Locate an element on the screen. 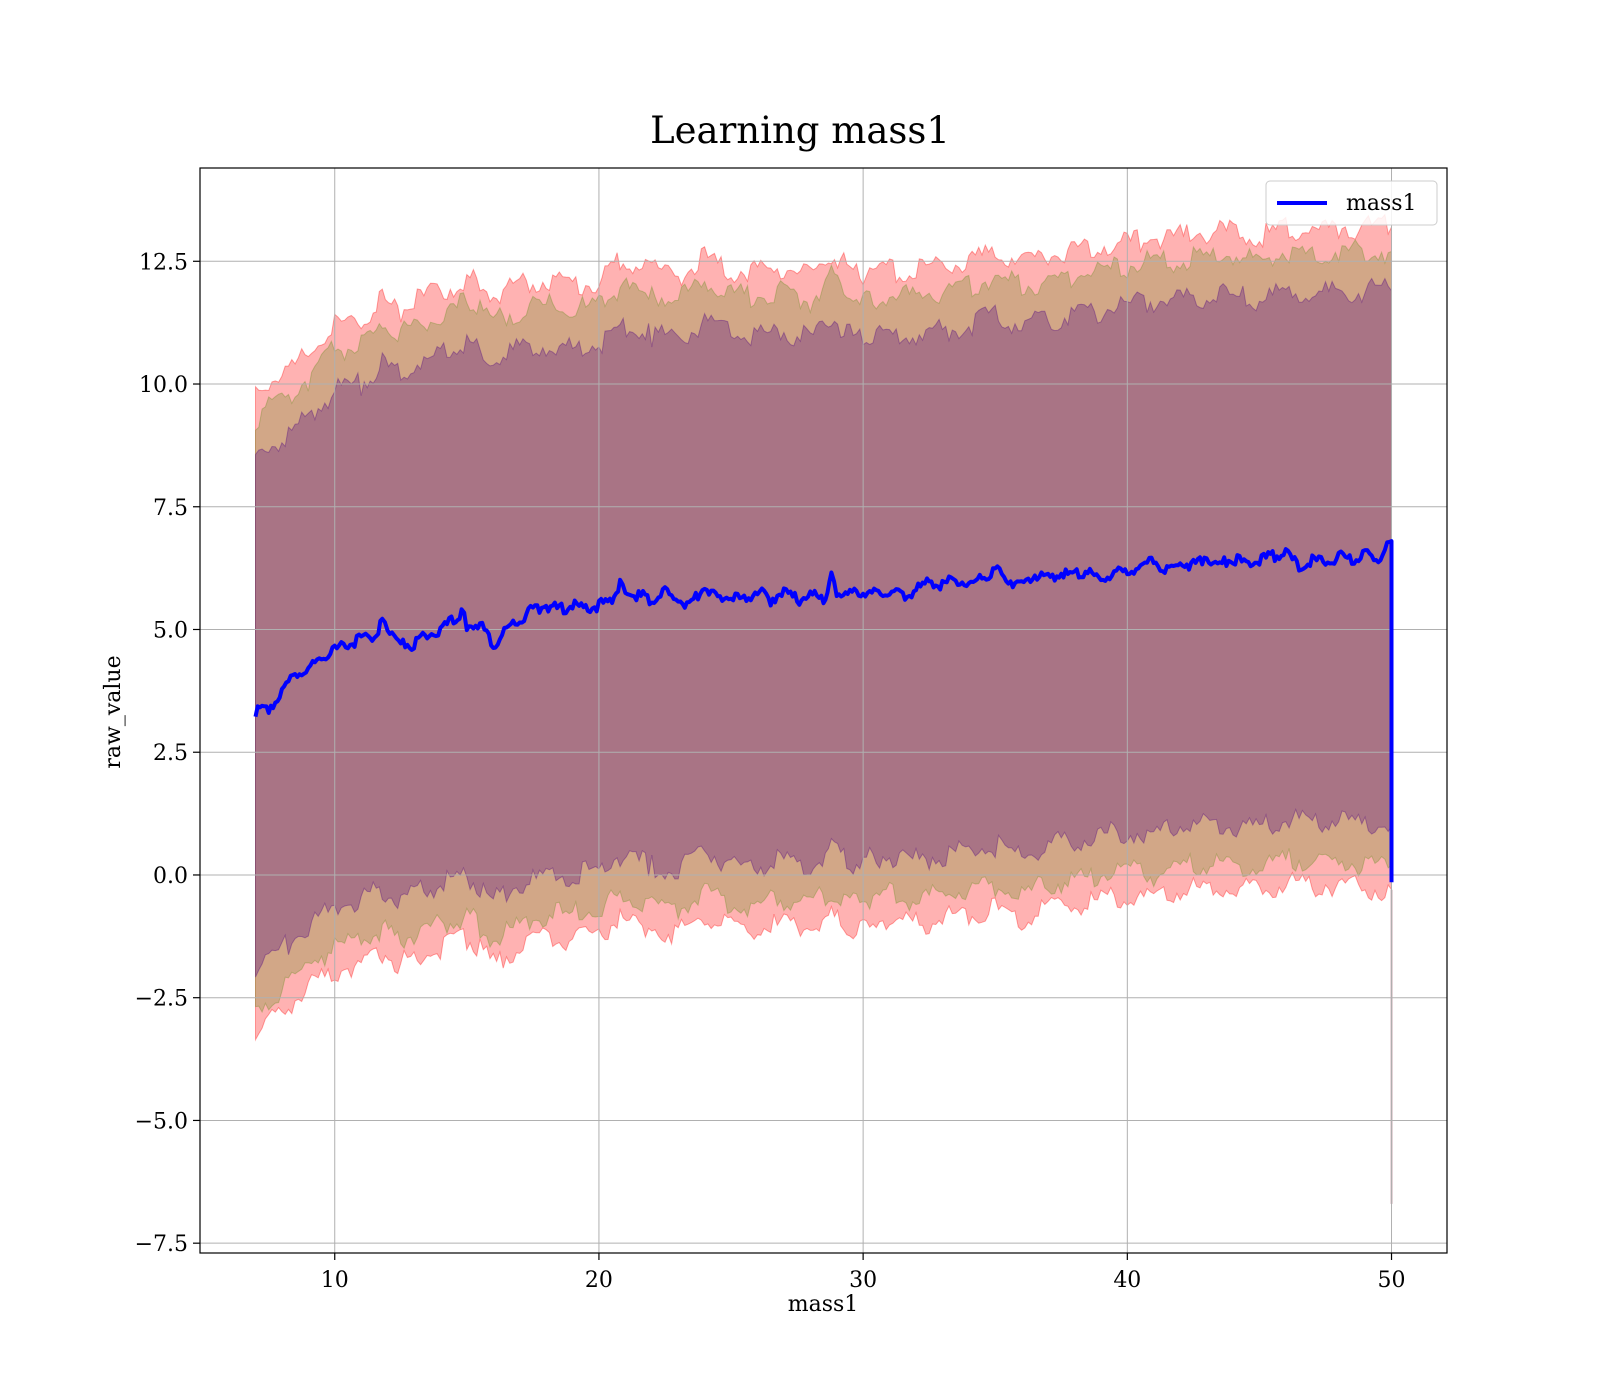 The image size is (1600, 1400). x-tick-label: 20 is located at coordinates (599, 1280).